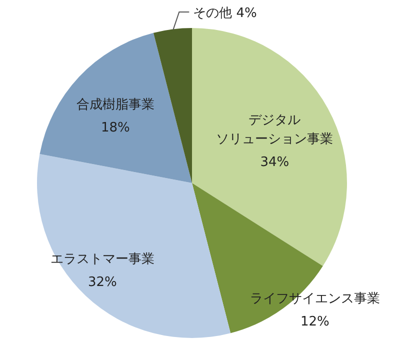  What do you see at coordinates (102, 260) in the screenshot?
I see `slice-label: エラストマー事業` at bounding box center [102, 260].